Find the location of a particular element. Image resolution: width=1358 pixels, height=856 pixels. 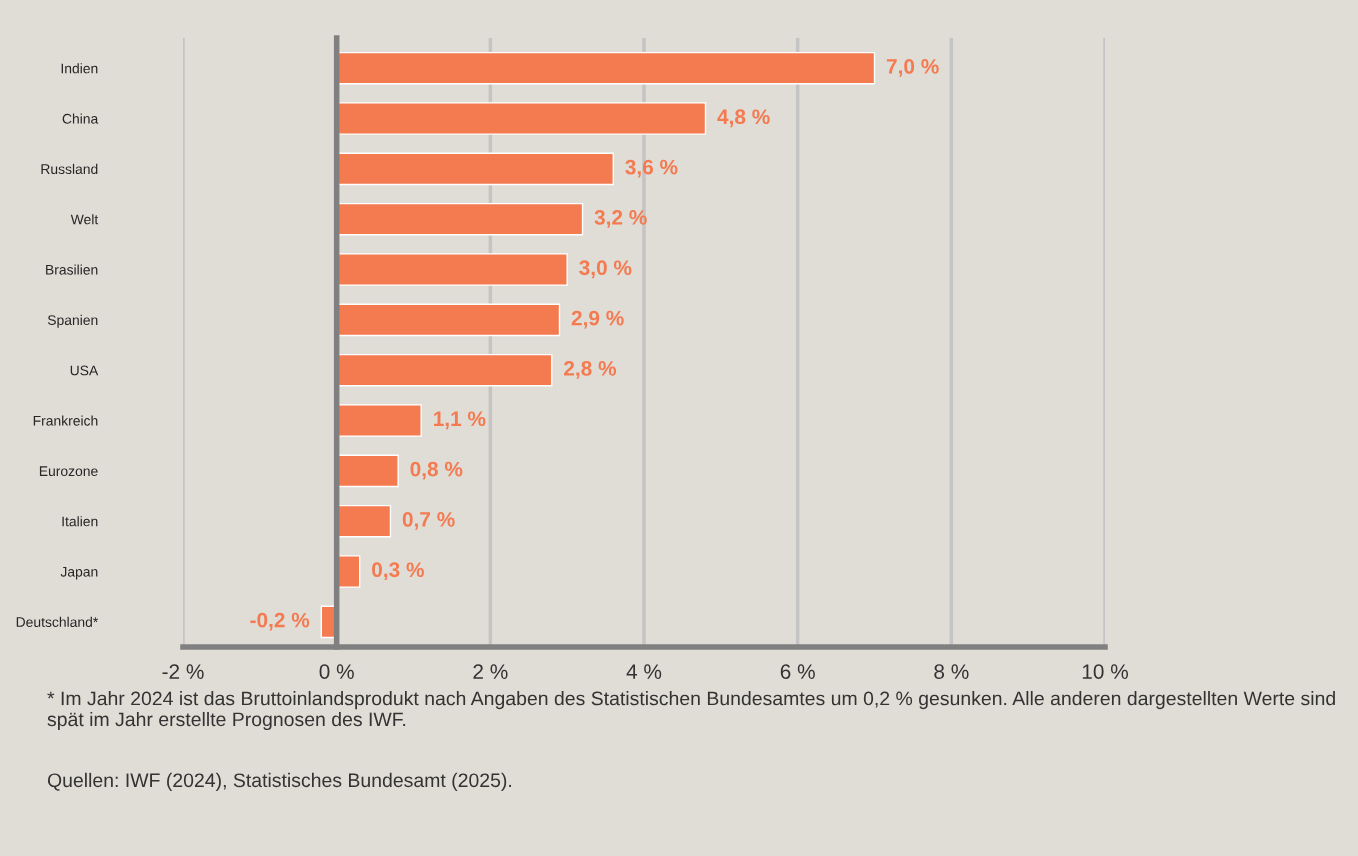

data-label: 7,0 % is located at coordinates (912, 68).